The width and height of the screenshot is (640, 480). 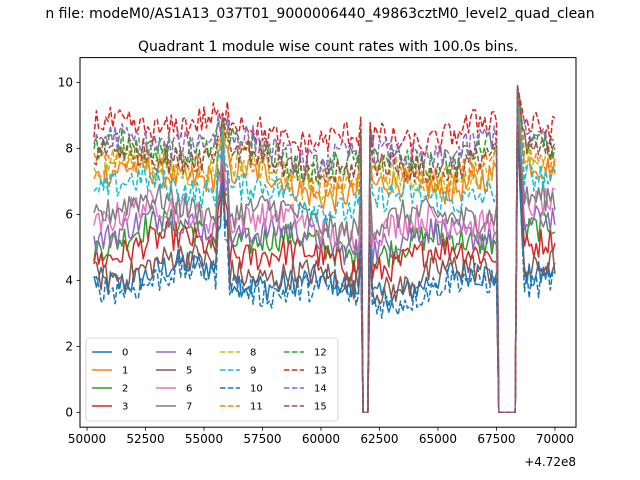 What do you see at coordinates (320, 353) in the screenshot?
I see `legend-label-12: 12` at bounding box center [320, 353].